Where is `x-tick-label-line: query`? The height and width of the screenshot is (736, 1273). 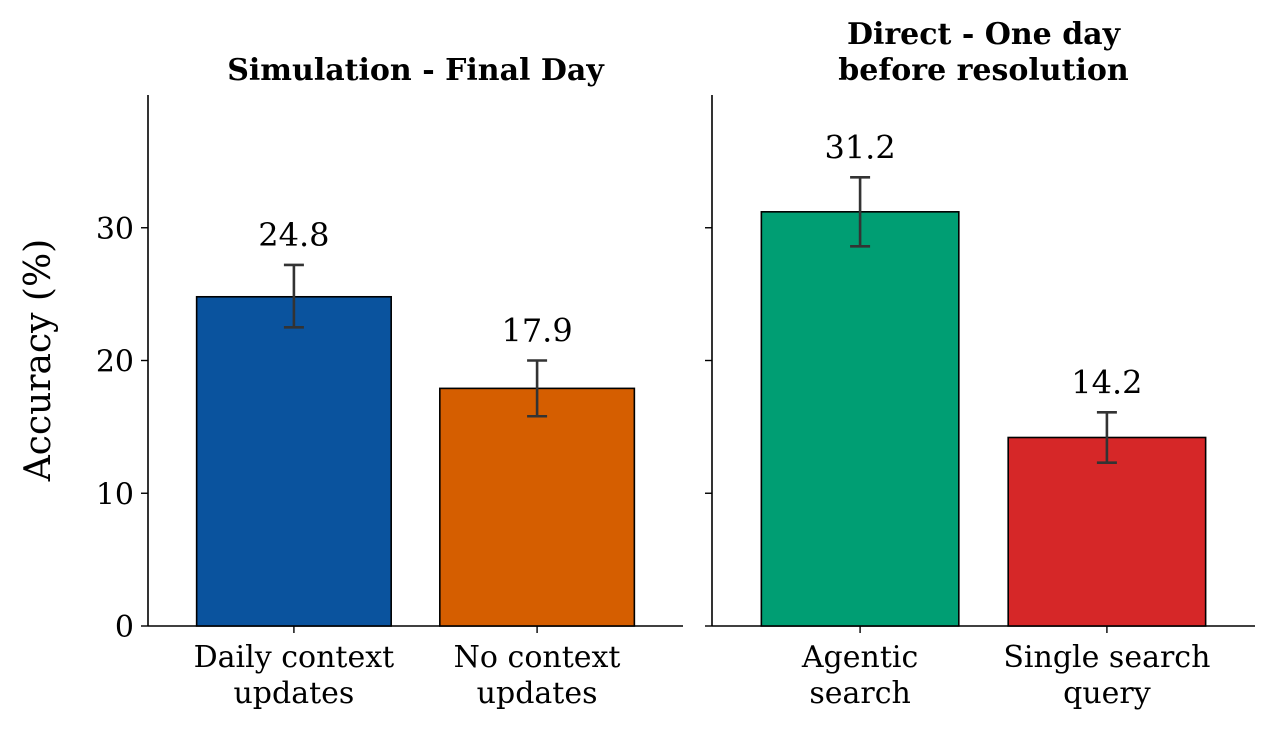
x-tick-label-line: query is located at coordinates (1107, 693).